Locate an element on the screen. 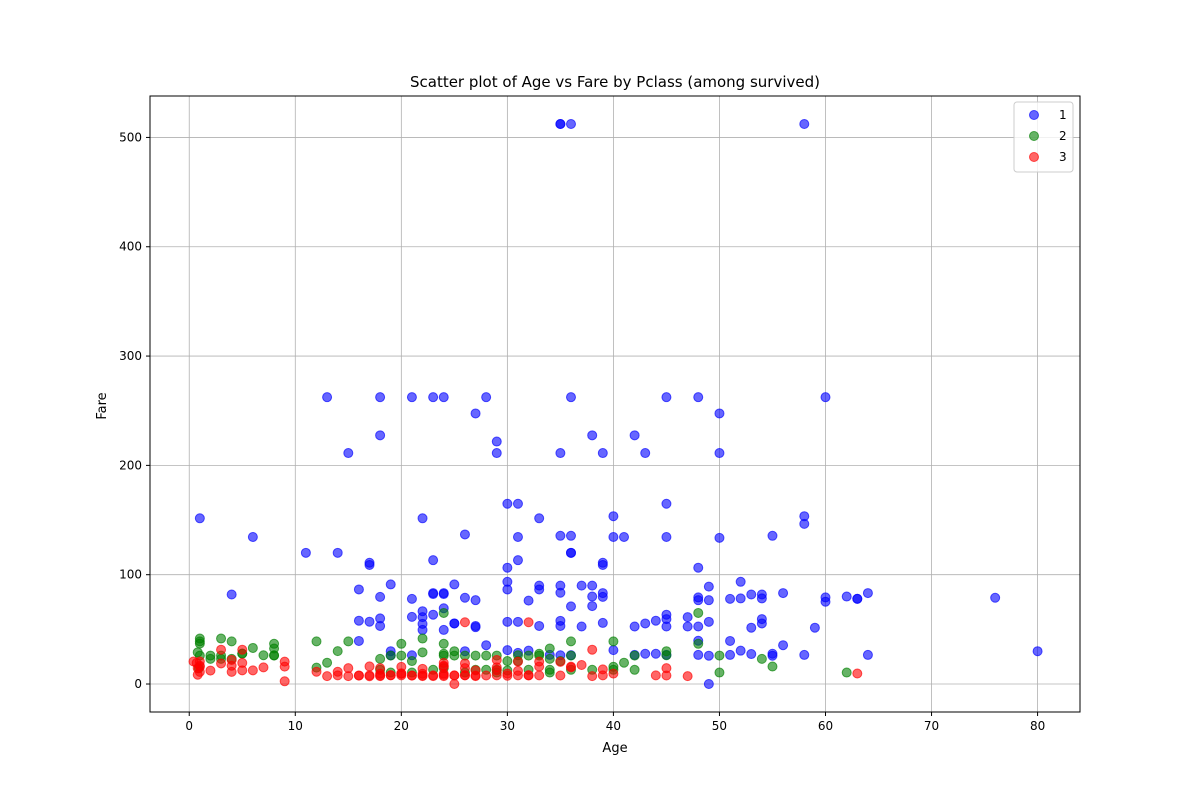 Image resolution: width=1200 pixels, height=800 pixels. x-tick-label: 0 is located at coordinates (189, 726).